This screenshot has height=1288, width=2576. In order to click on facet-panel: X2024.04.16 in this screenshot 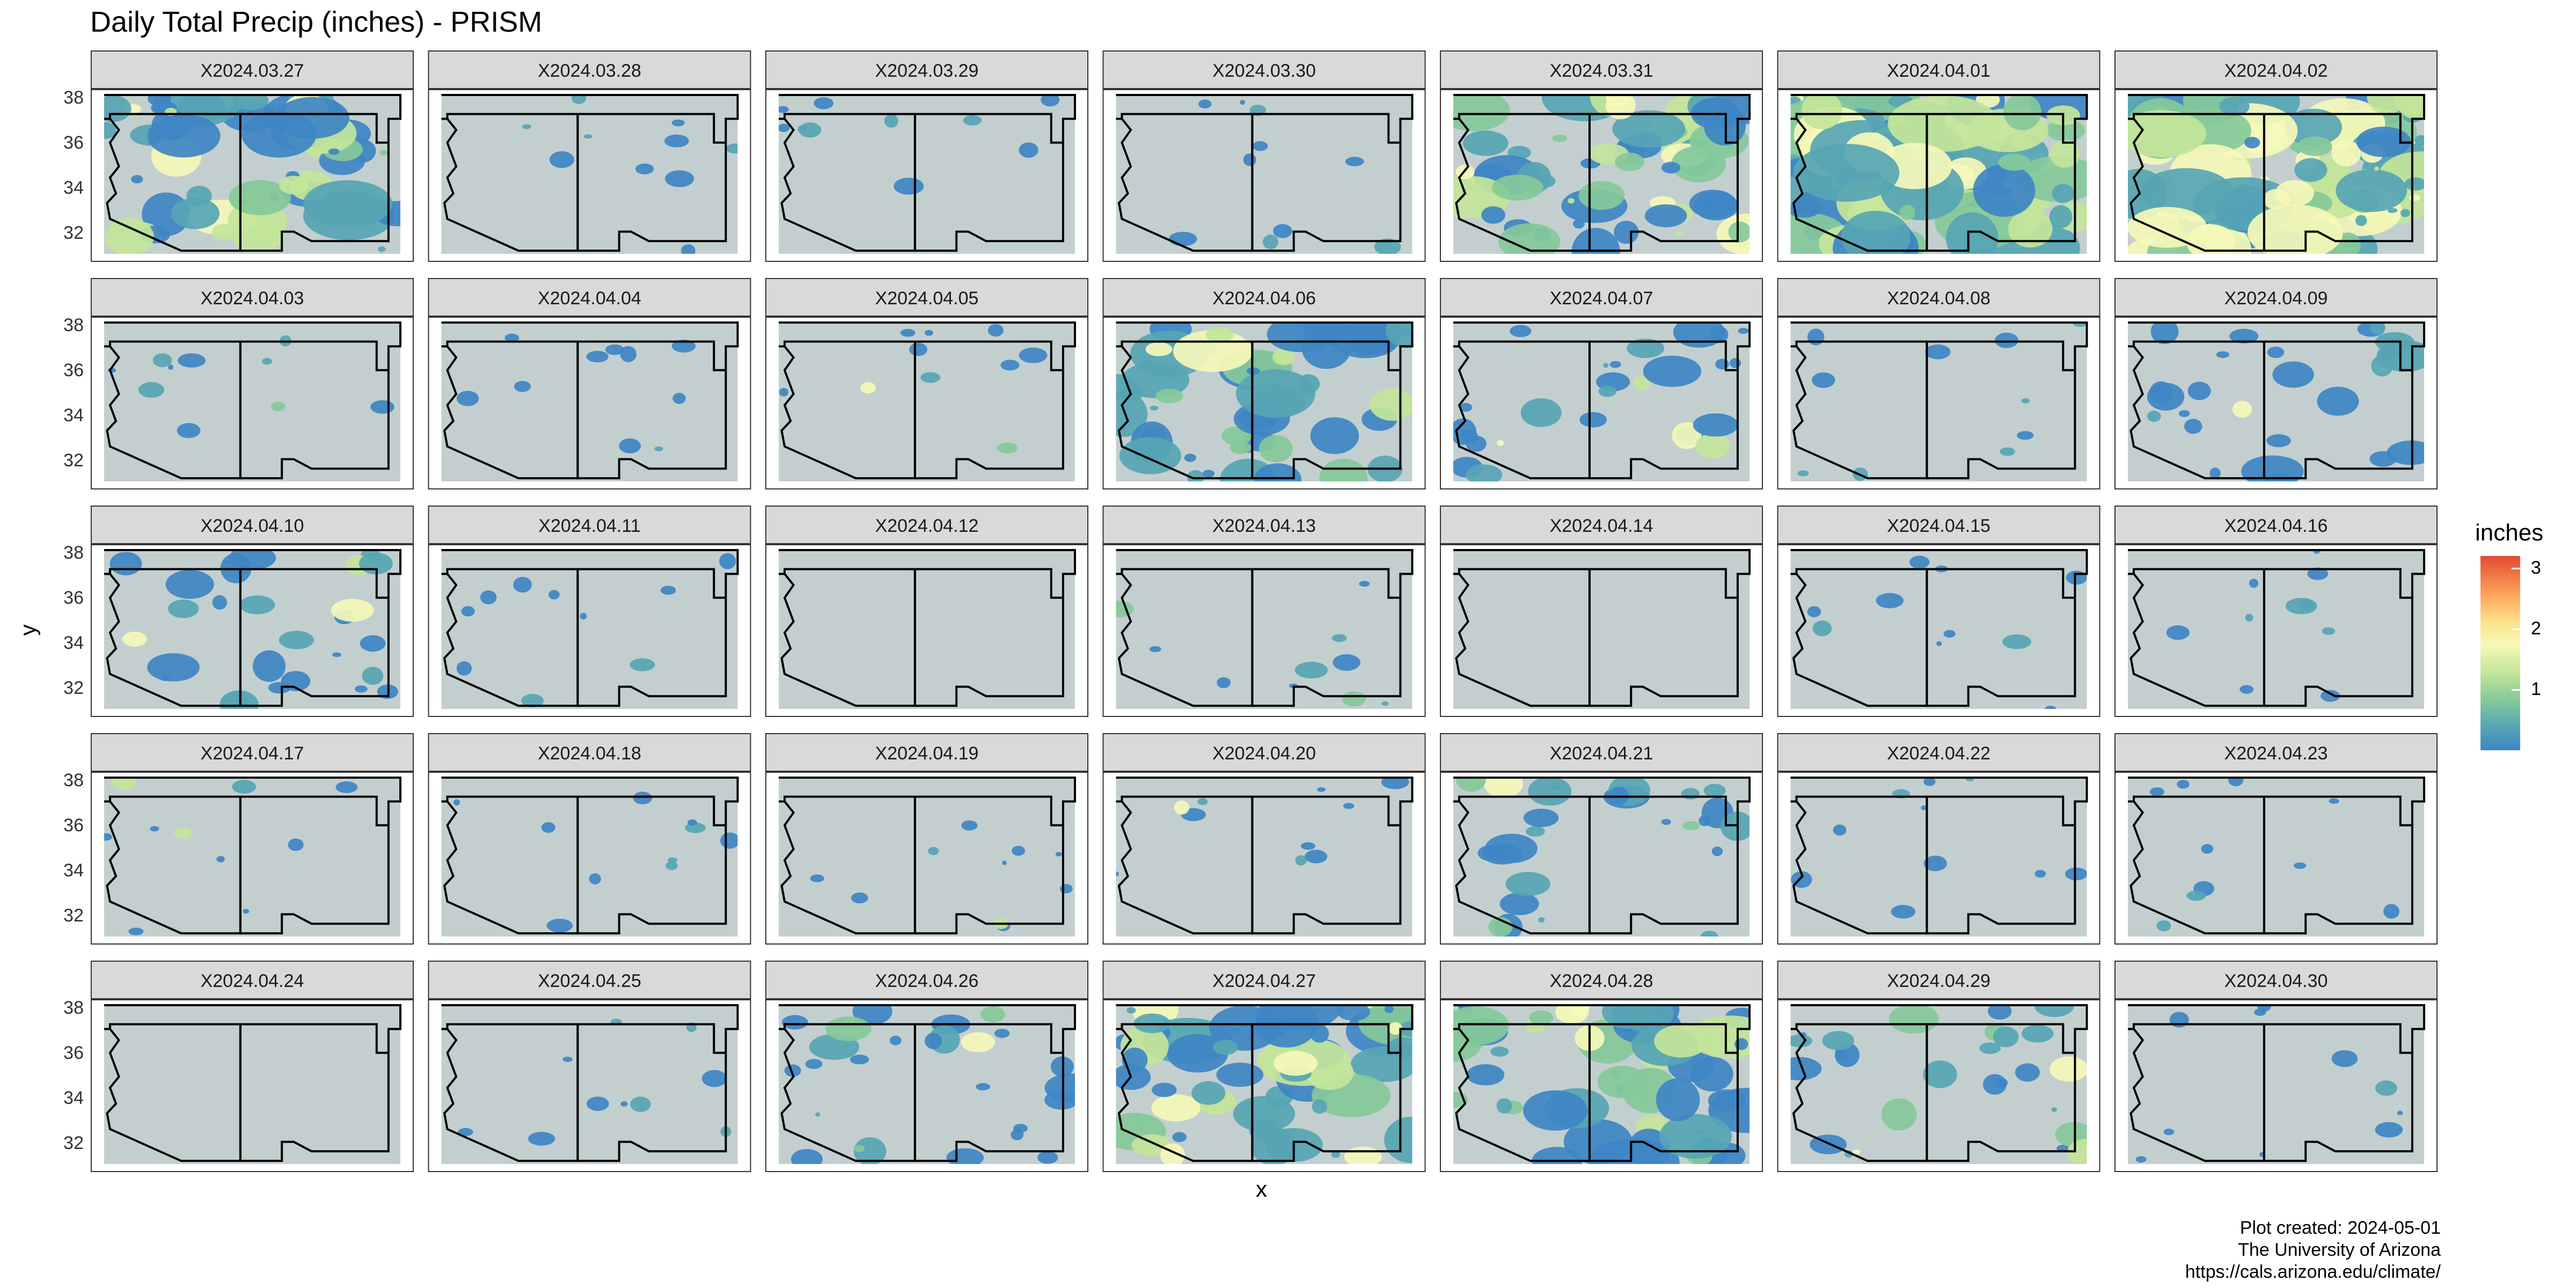, I will do `click(2276, 611)`.